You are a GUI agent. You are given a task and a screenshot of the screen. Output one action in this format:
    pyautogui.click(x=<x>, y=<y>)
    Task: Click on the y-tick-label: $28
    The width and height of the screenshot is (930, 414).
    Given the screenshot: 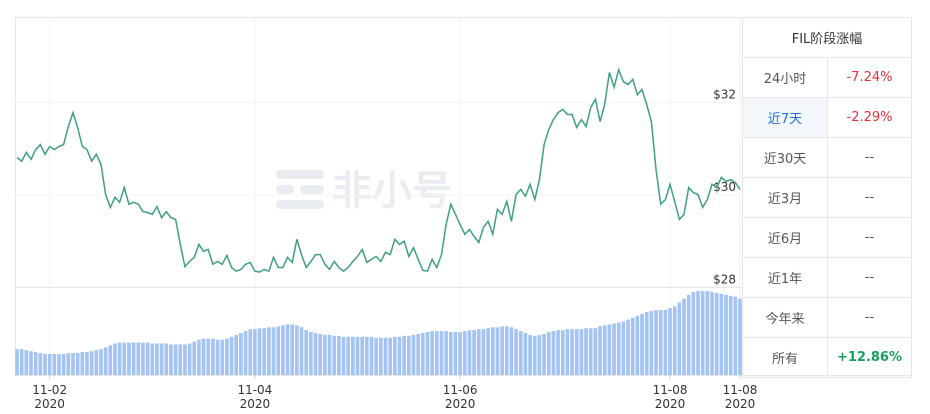 What is the action you would take?
    pyautogui.click(x=724, y=279)
    